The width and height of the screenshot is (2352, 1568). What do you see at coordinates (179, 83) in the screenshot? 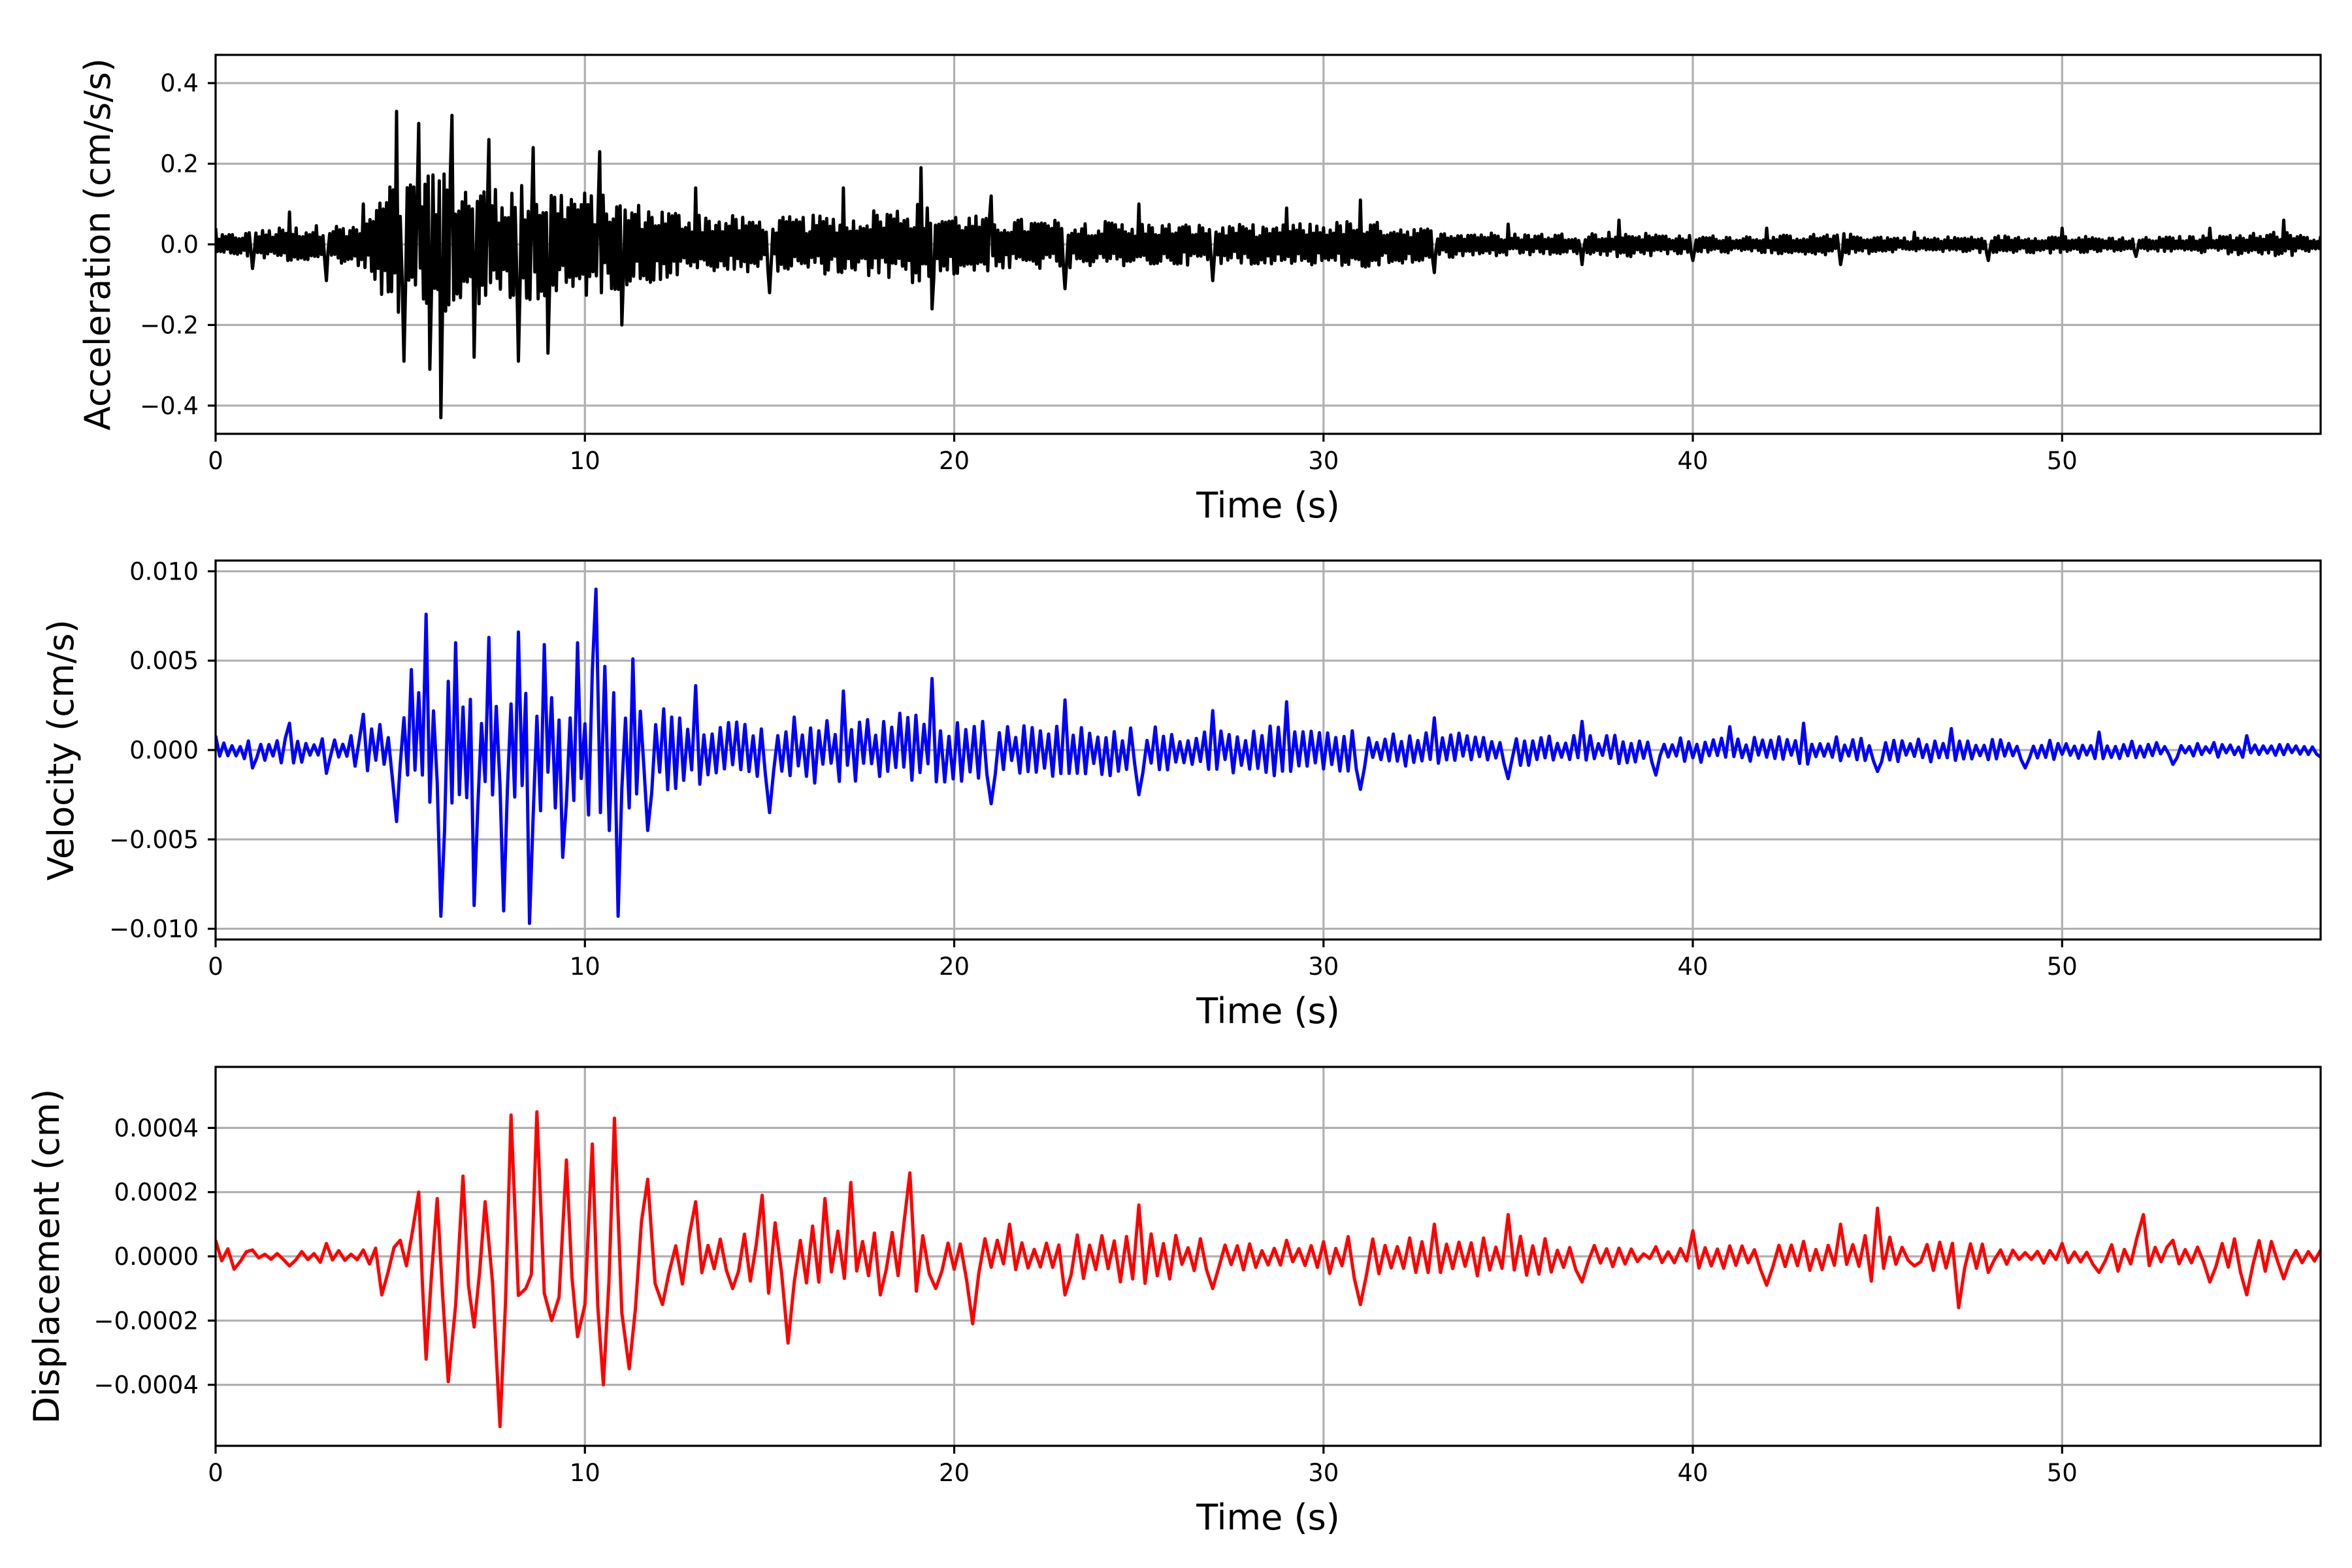
I see `y-tick-label: 0.4` at bounding box center [179, 83].